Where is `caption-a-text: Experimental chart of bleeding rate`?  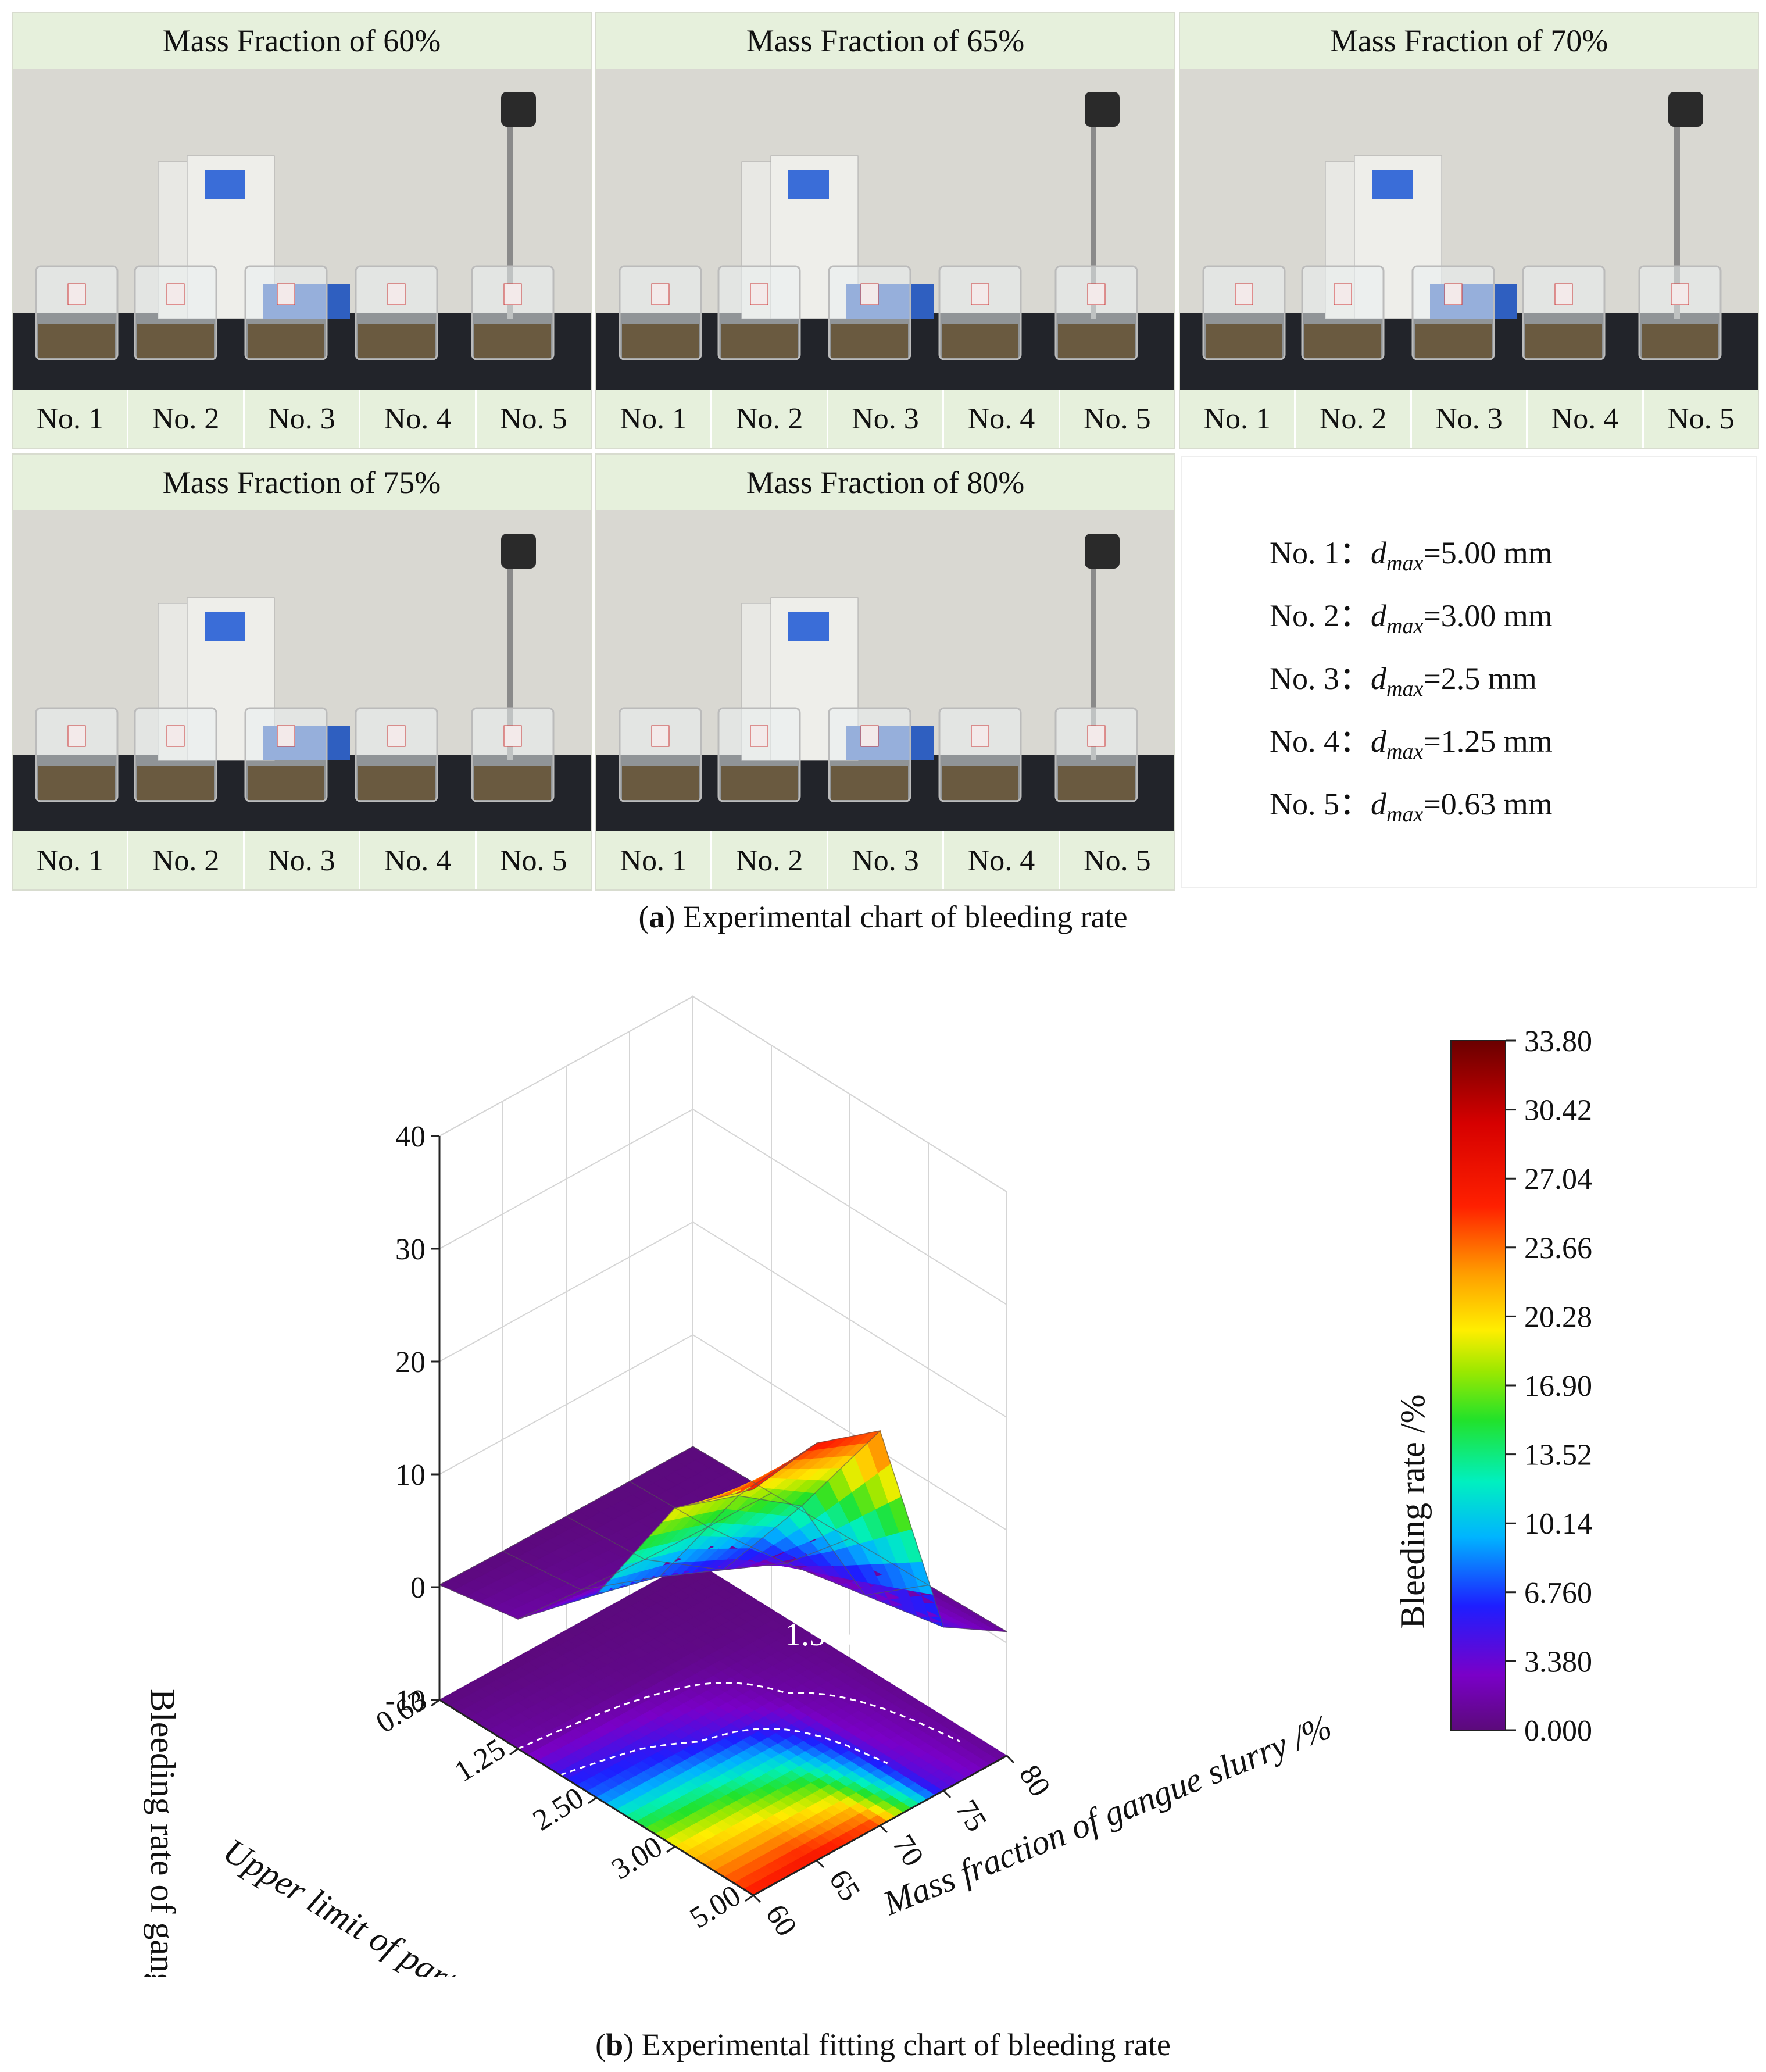 caption-a-text: Experimental chart of bleeding rate is located at coordinates (902, 916).